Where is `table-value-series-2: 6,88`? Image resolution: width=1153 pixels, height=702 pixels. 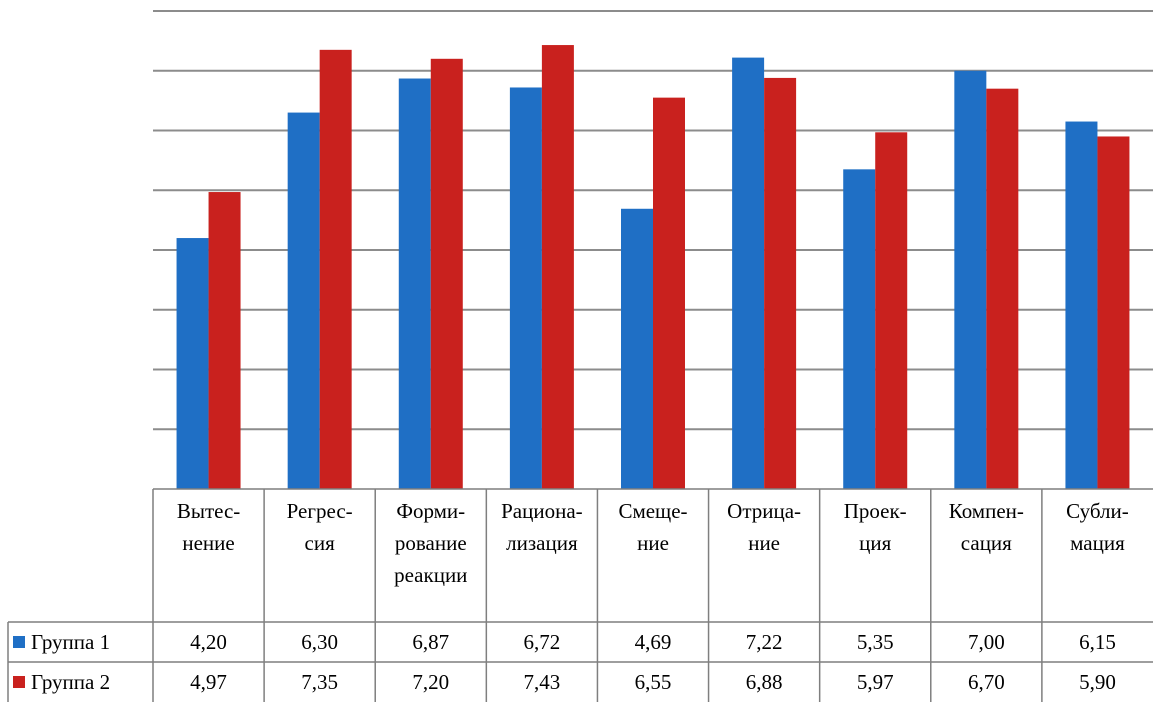 table-value-series-2: 6,88 is located at coordinates (764, 682).